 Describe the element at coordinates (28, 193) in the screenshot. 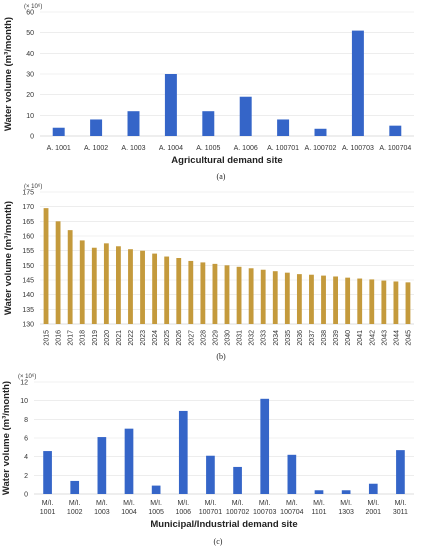

I see `y-tick-label: 175` at that location.